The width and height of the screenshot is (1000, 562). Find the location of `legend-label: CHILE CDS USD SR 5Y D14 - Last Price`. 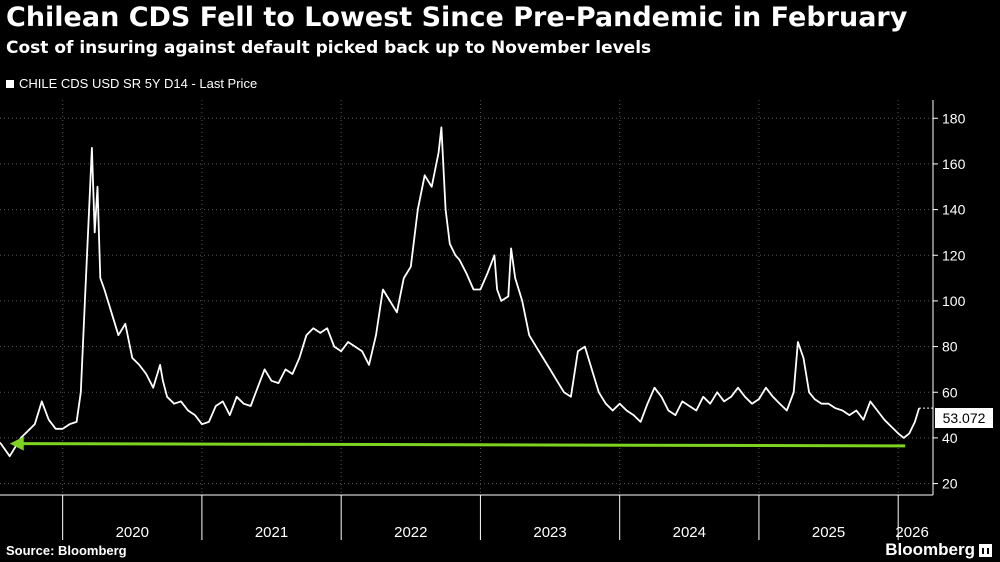

legend-label: CHILE CDS USD SR 5Y D14 - Last Price is located at coordinates (138, 83).